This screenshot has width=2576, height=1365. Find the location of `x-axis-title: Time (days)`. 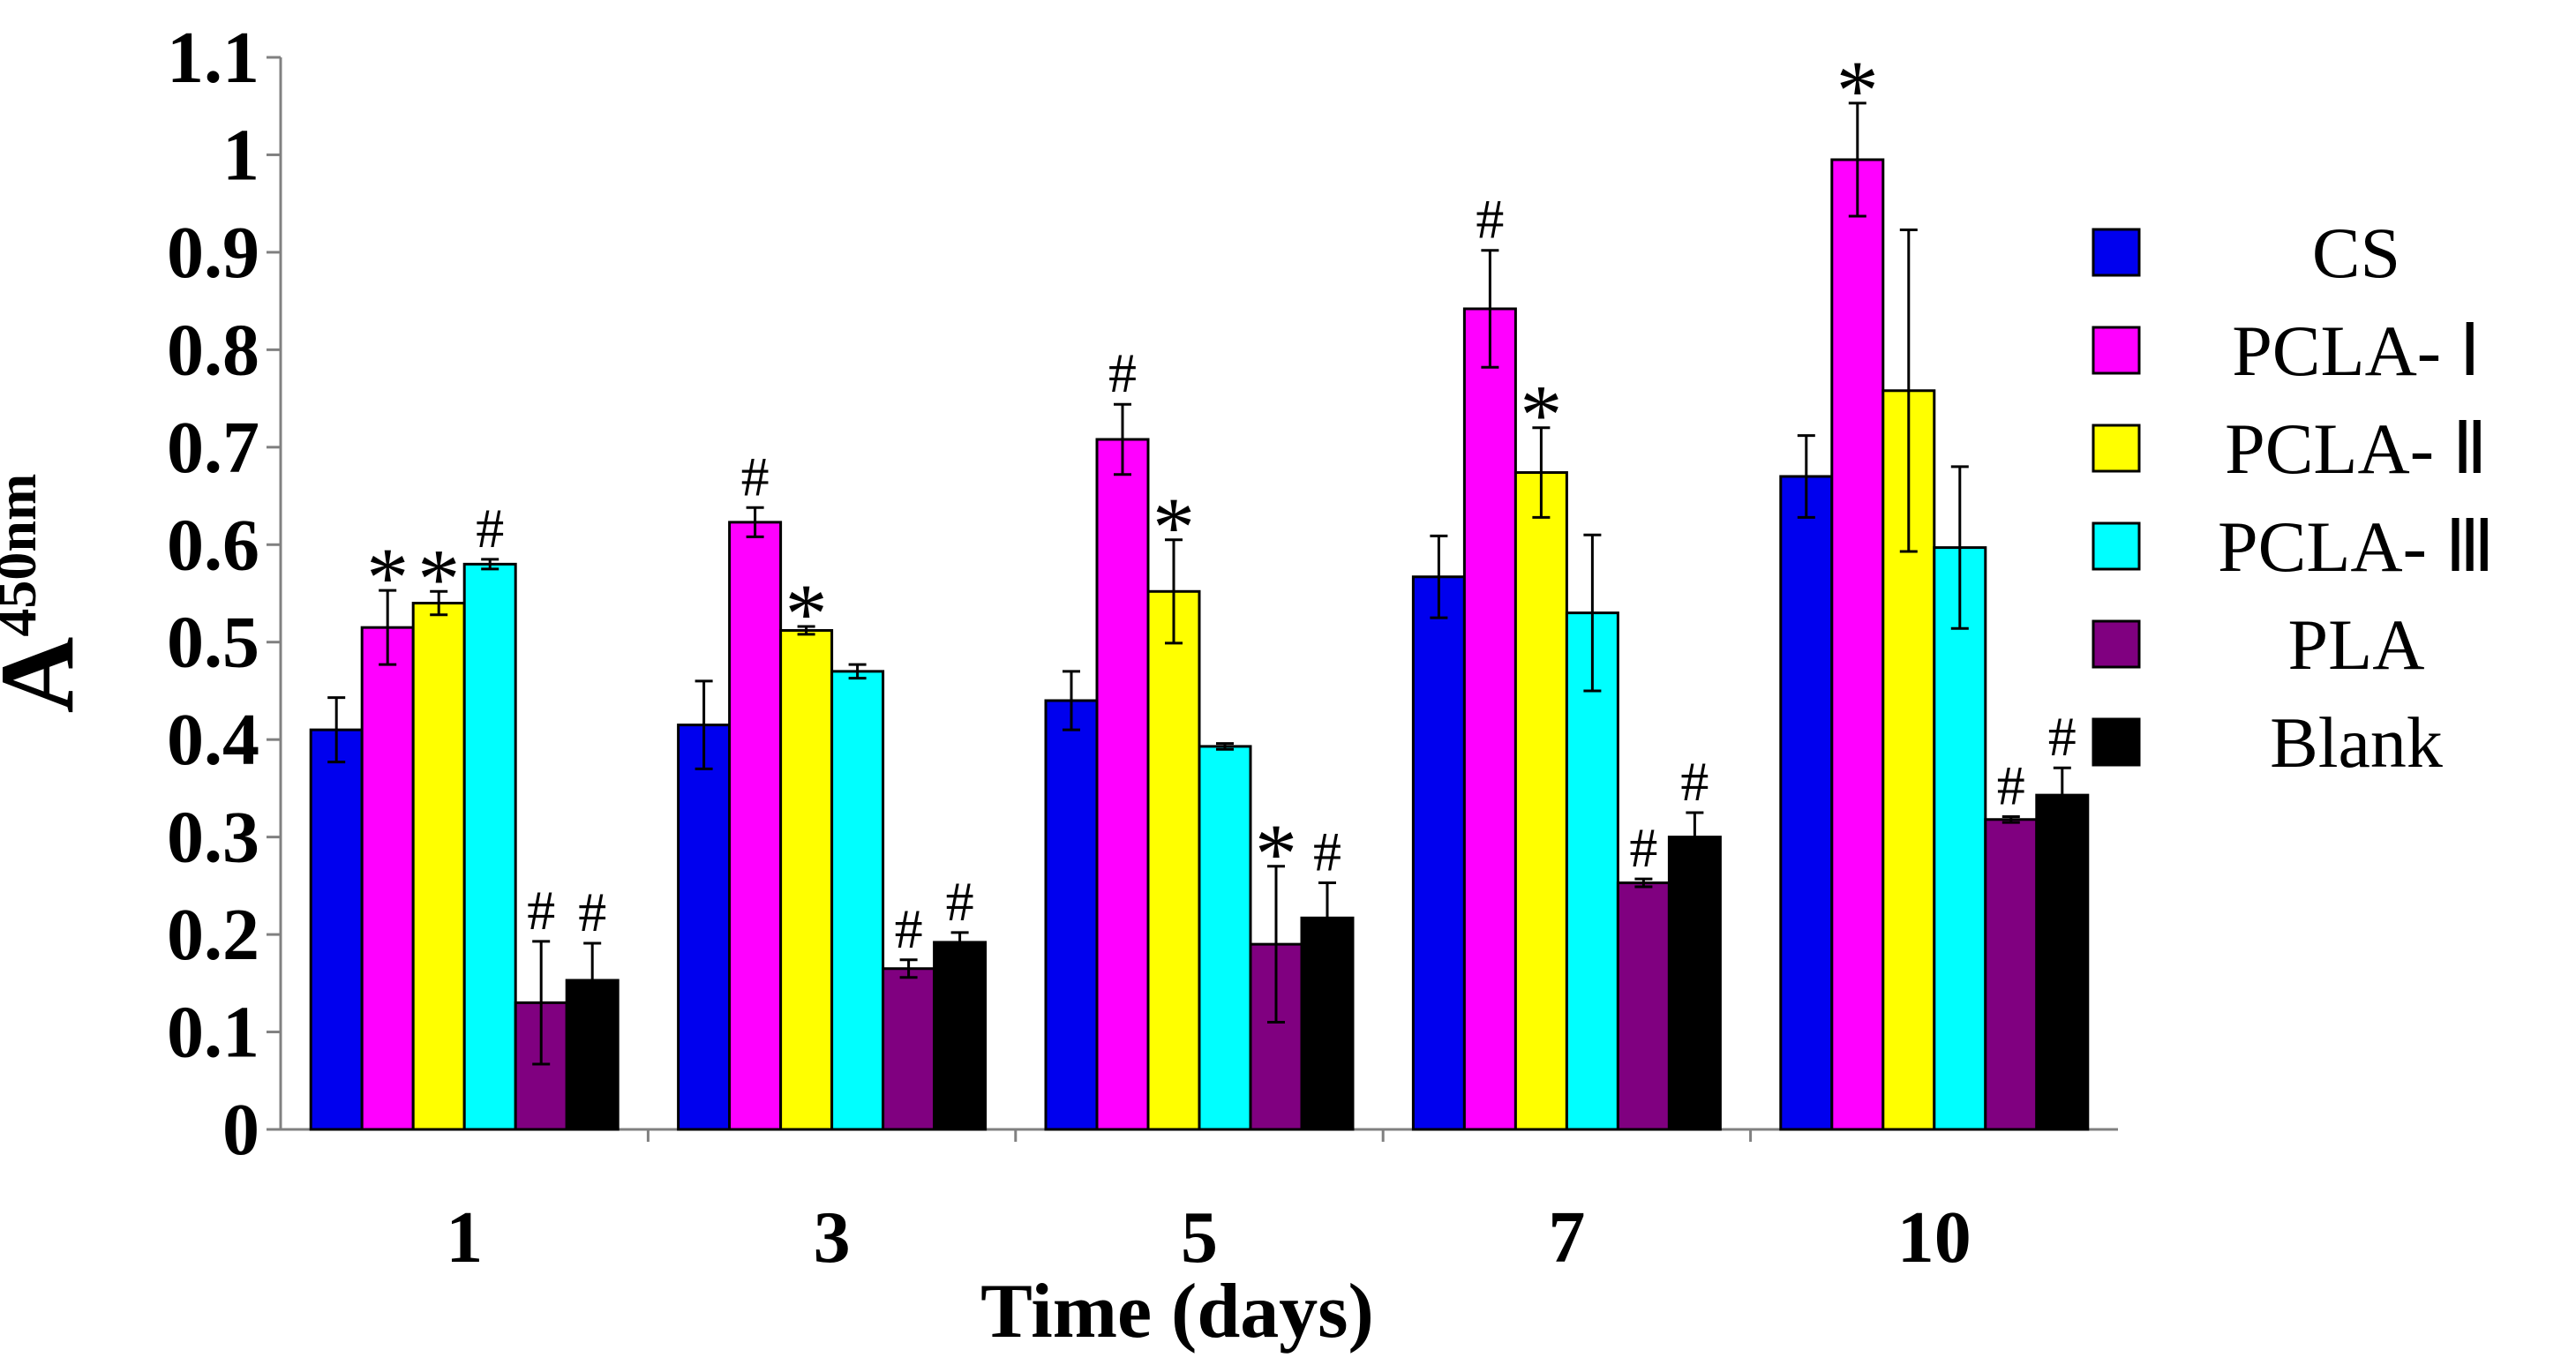

x-axis-title: Time (days) is located at coordinates (1177, 1311).